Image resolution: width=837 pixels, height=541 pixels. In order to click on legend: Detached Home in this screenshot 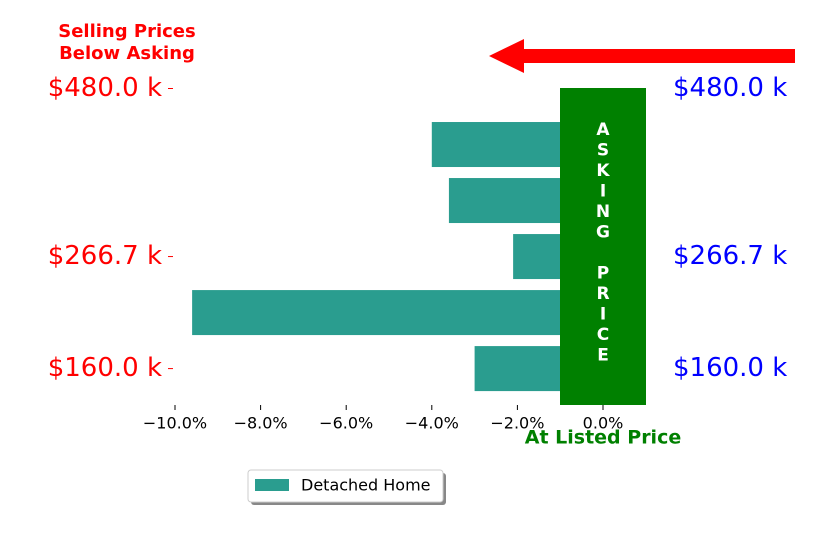, I will do `click(346, 487)`.